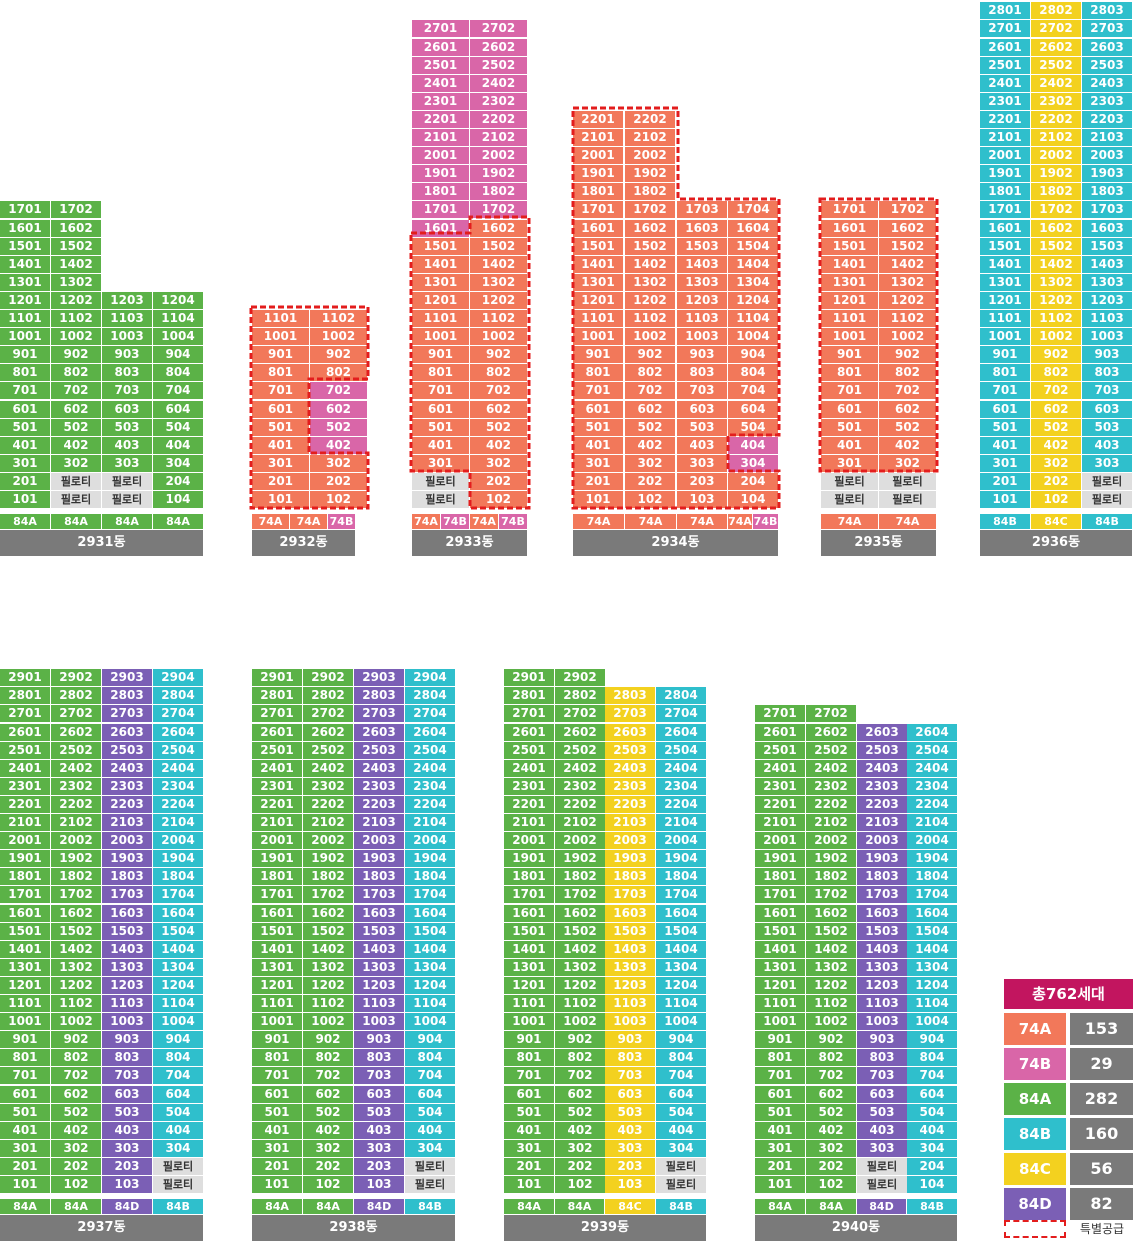  I want to click on unit-cell: 1703, so click(1107, 210).